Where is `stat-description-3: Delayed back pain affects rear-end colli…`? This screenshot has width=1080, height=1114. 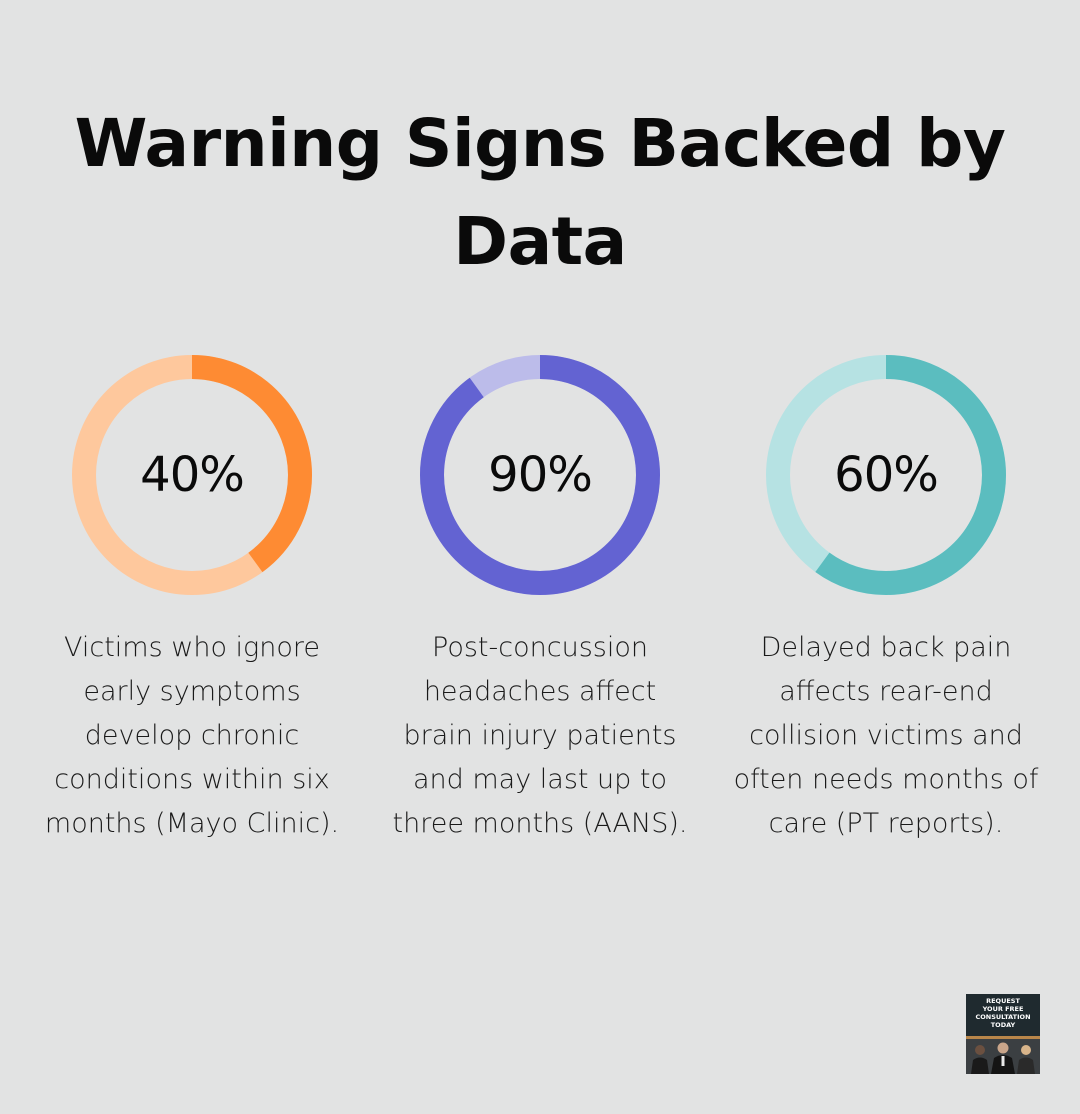 stat-description-3: Delayed back pain affects rear-end colli… is located at coordinates (886, 735).